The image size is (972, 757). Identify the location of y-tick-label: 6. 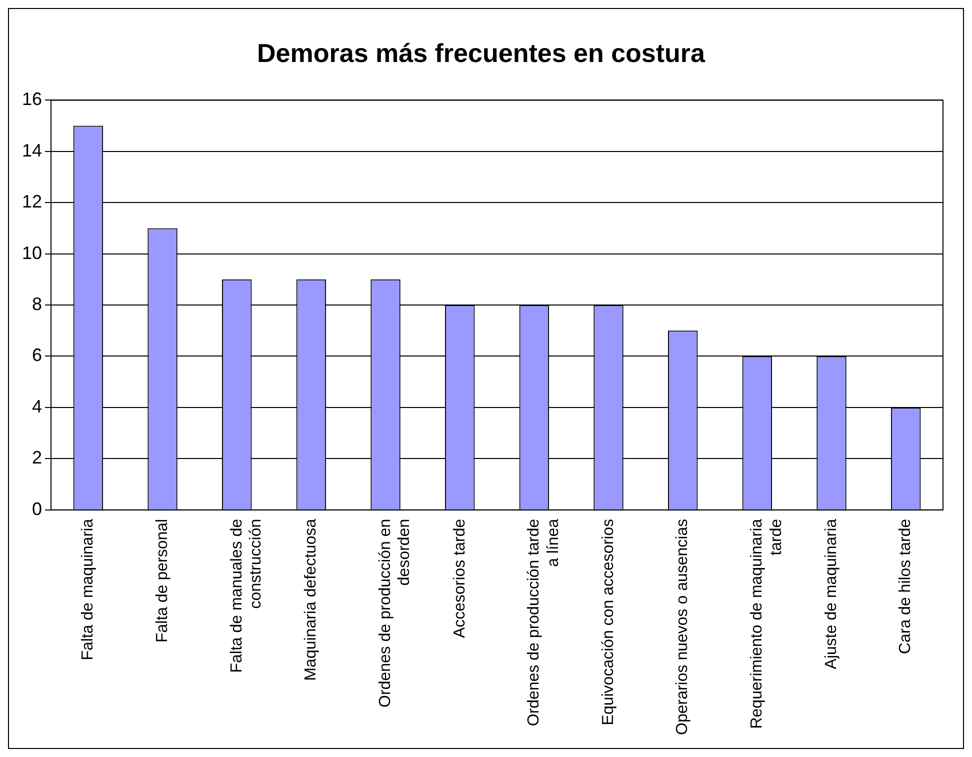
(37, 355).